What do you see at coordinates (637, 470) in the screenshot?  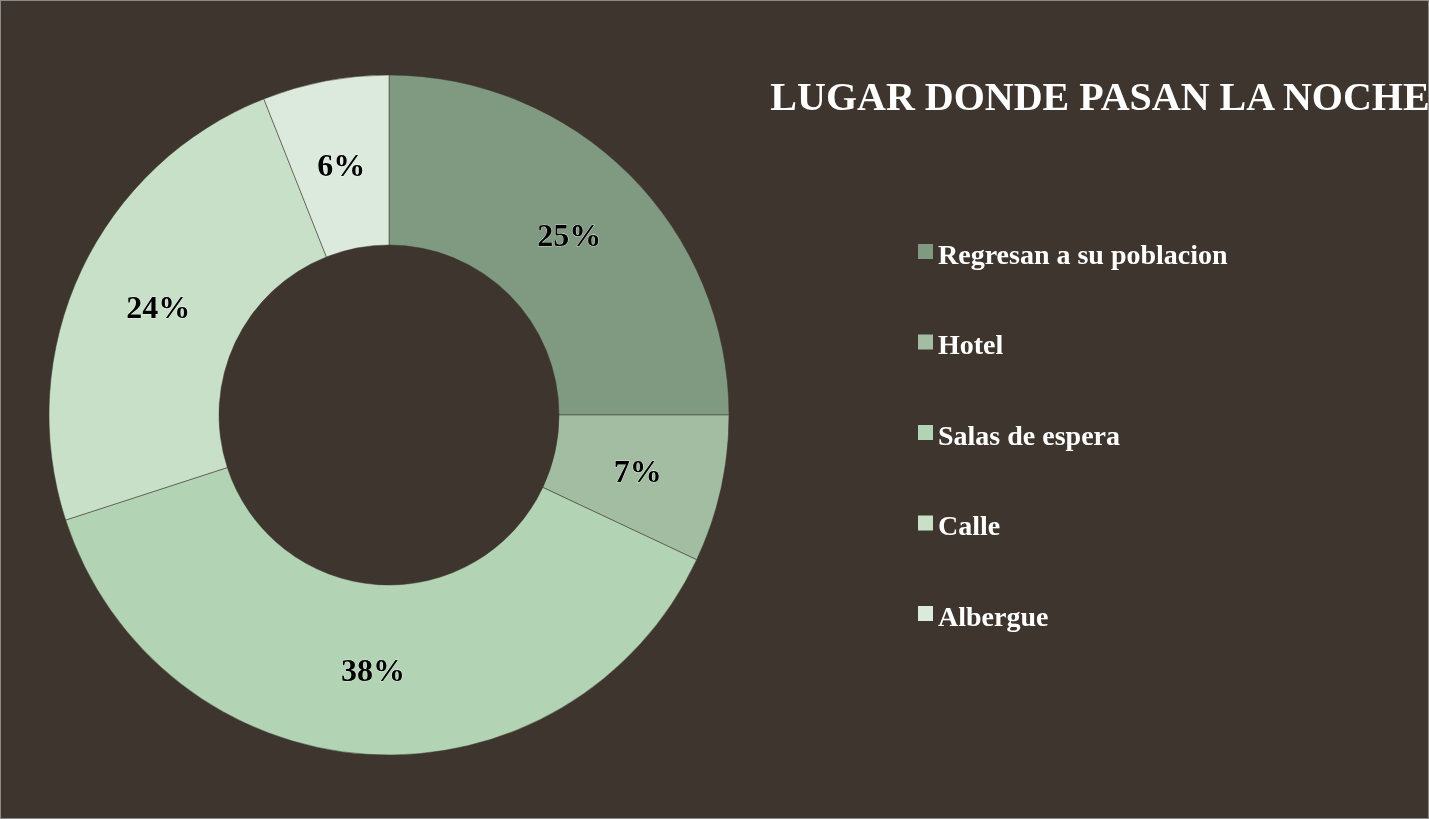 I see `data-label: 7%` at bounding box center [637, 470].